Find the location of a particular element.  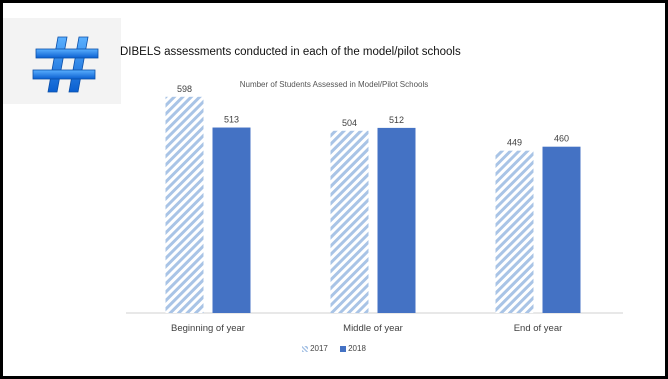

legend-item-2017: 2017 is located at coordinates (315, 348).